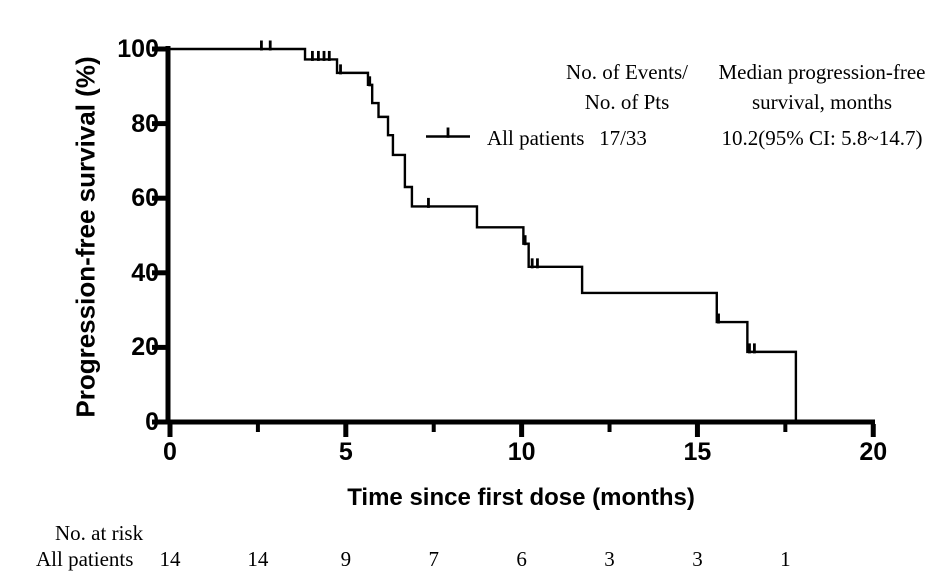  I want to click on y-tick-label: 40, so click(145, 272).